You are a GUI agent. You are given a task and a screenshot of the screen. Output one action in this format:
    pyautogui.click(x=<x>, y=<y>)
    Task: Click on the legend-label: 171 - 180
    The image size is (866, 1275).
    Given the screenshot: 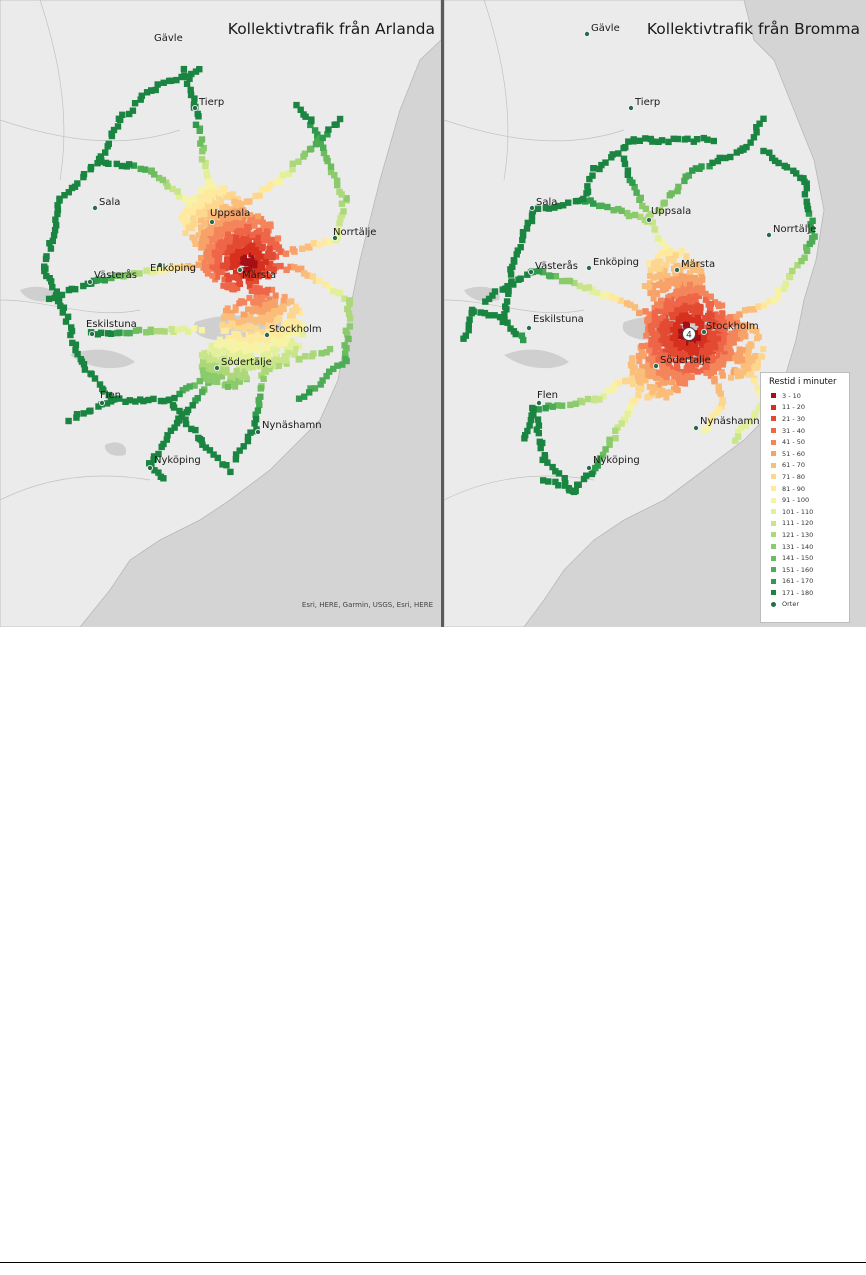 What is the action you would take?
    pyautogui.click(x=798, y=592)
    